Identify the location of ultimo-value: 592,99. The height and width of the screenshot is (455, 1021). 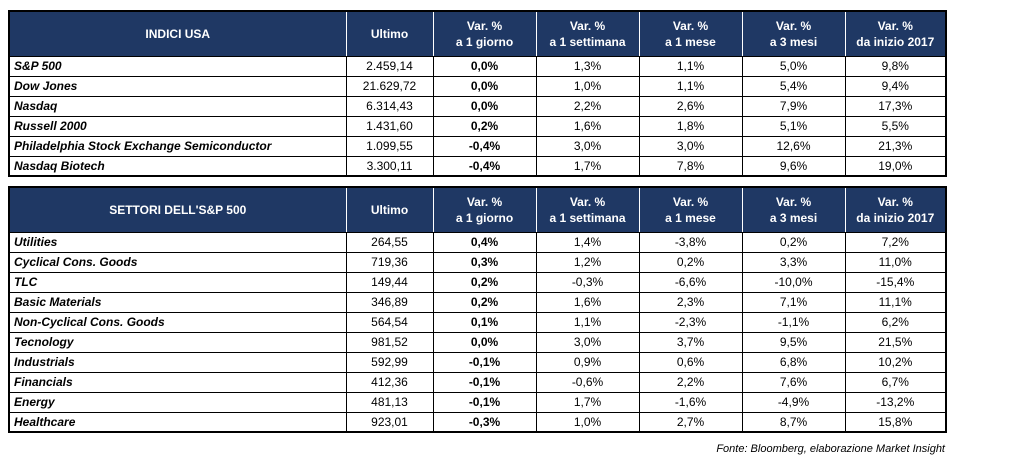
(389, 362).